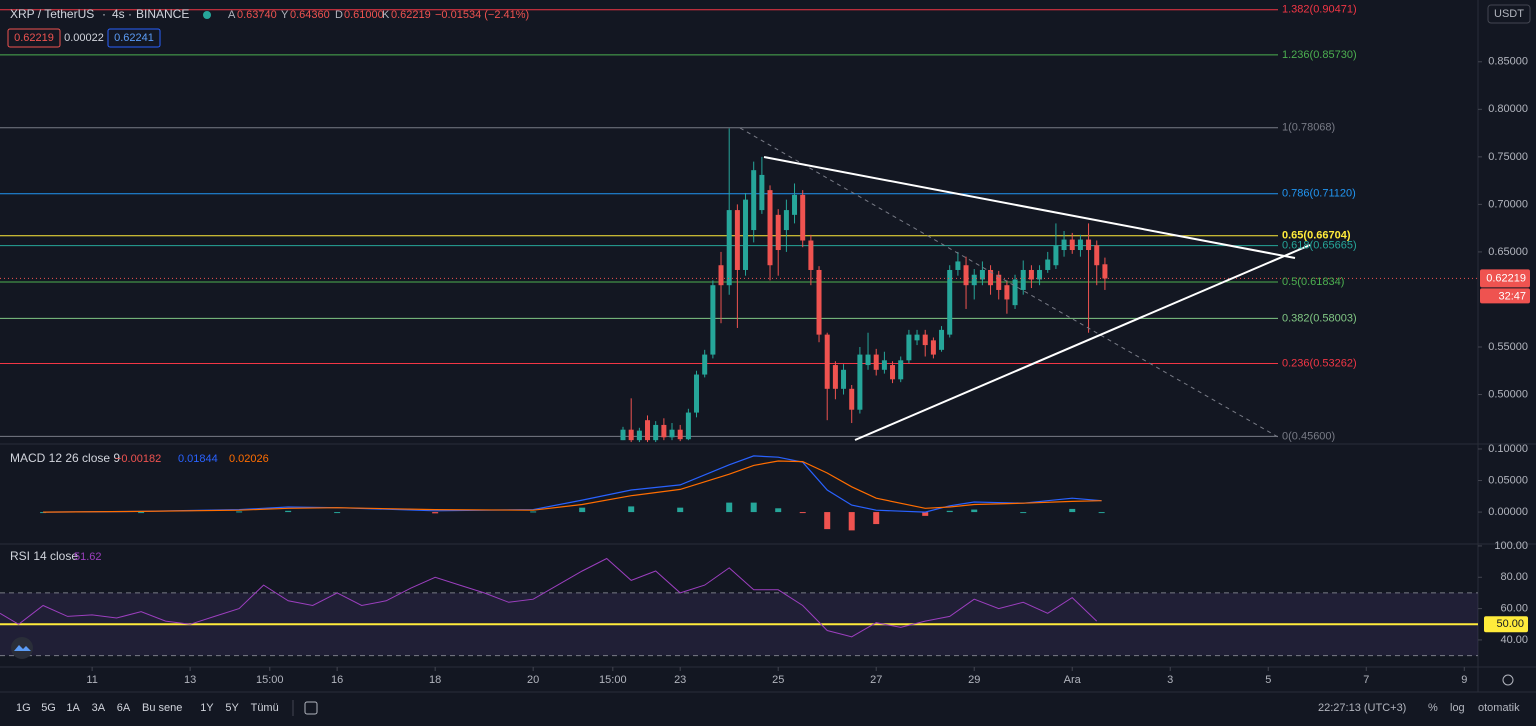 The height and width of the screenshot is (726, 1536). I want to click on x-tick-label: 3, so click(1170, 680).